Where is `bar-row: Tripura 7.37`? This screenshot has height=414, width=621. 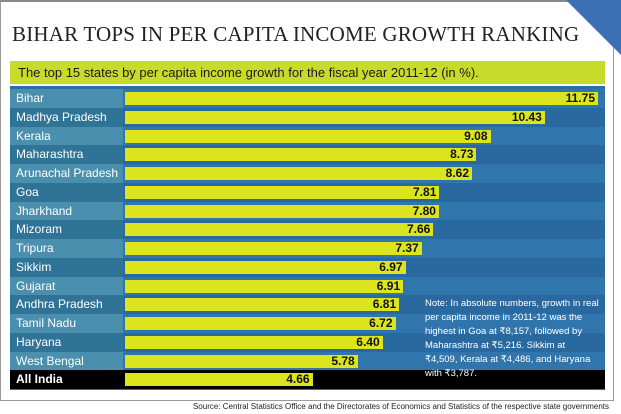
bar-row: Tripura 7.37 is located at coordinates (307, 248).